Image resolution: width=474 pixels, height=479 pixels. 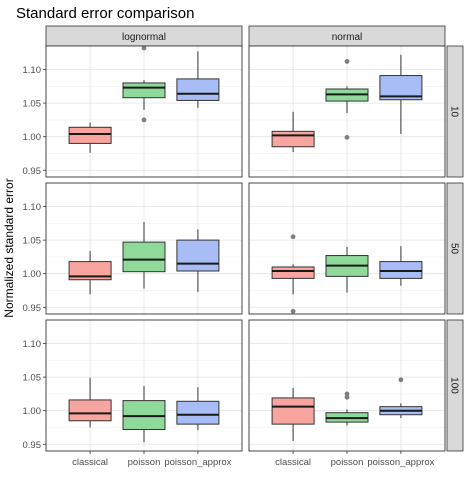 What do you see at coordinates (347, 37) in the screenshot?
I see `facet-strip-label-normal: normal` at bounding box center [347, 37].